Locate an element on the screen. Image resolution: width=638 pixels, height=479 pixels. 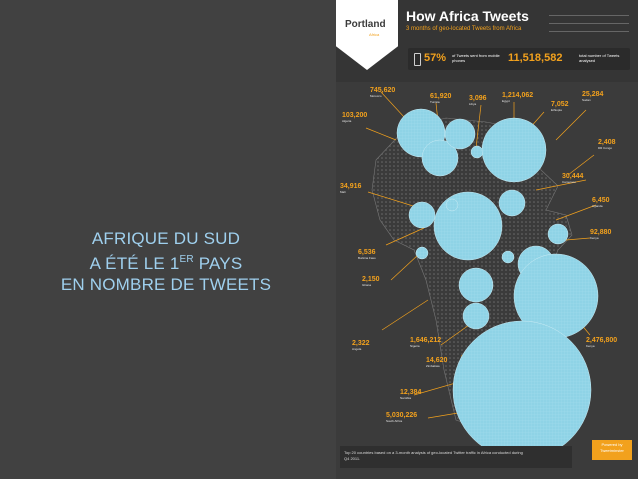
label-mali: 34,916 Mali is located at coordinates (351, 188).